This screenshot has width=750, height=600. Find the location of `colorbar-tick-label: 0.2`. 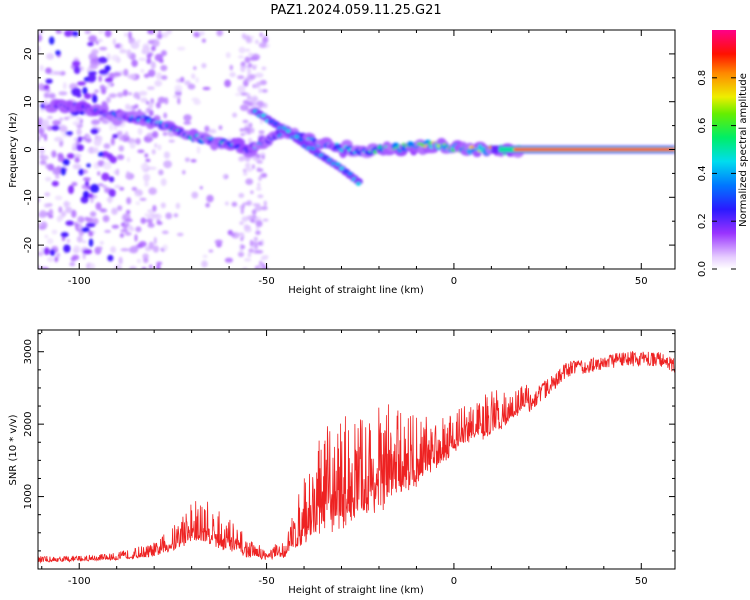

colorbar-tick-label: 0.2 is located at coordinates (702, 221).